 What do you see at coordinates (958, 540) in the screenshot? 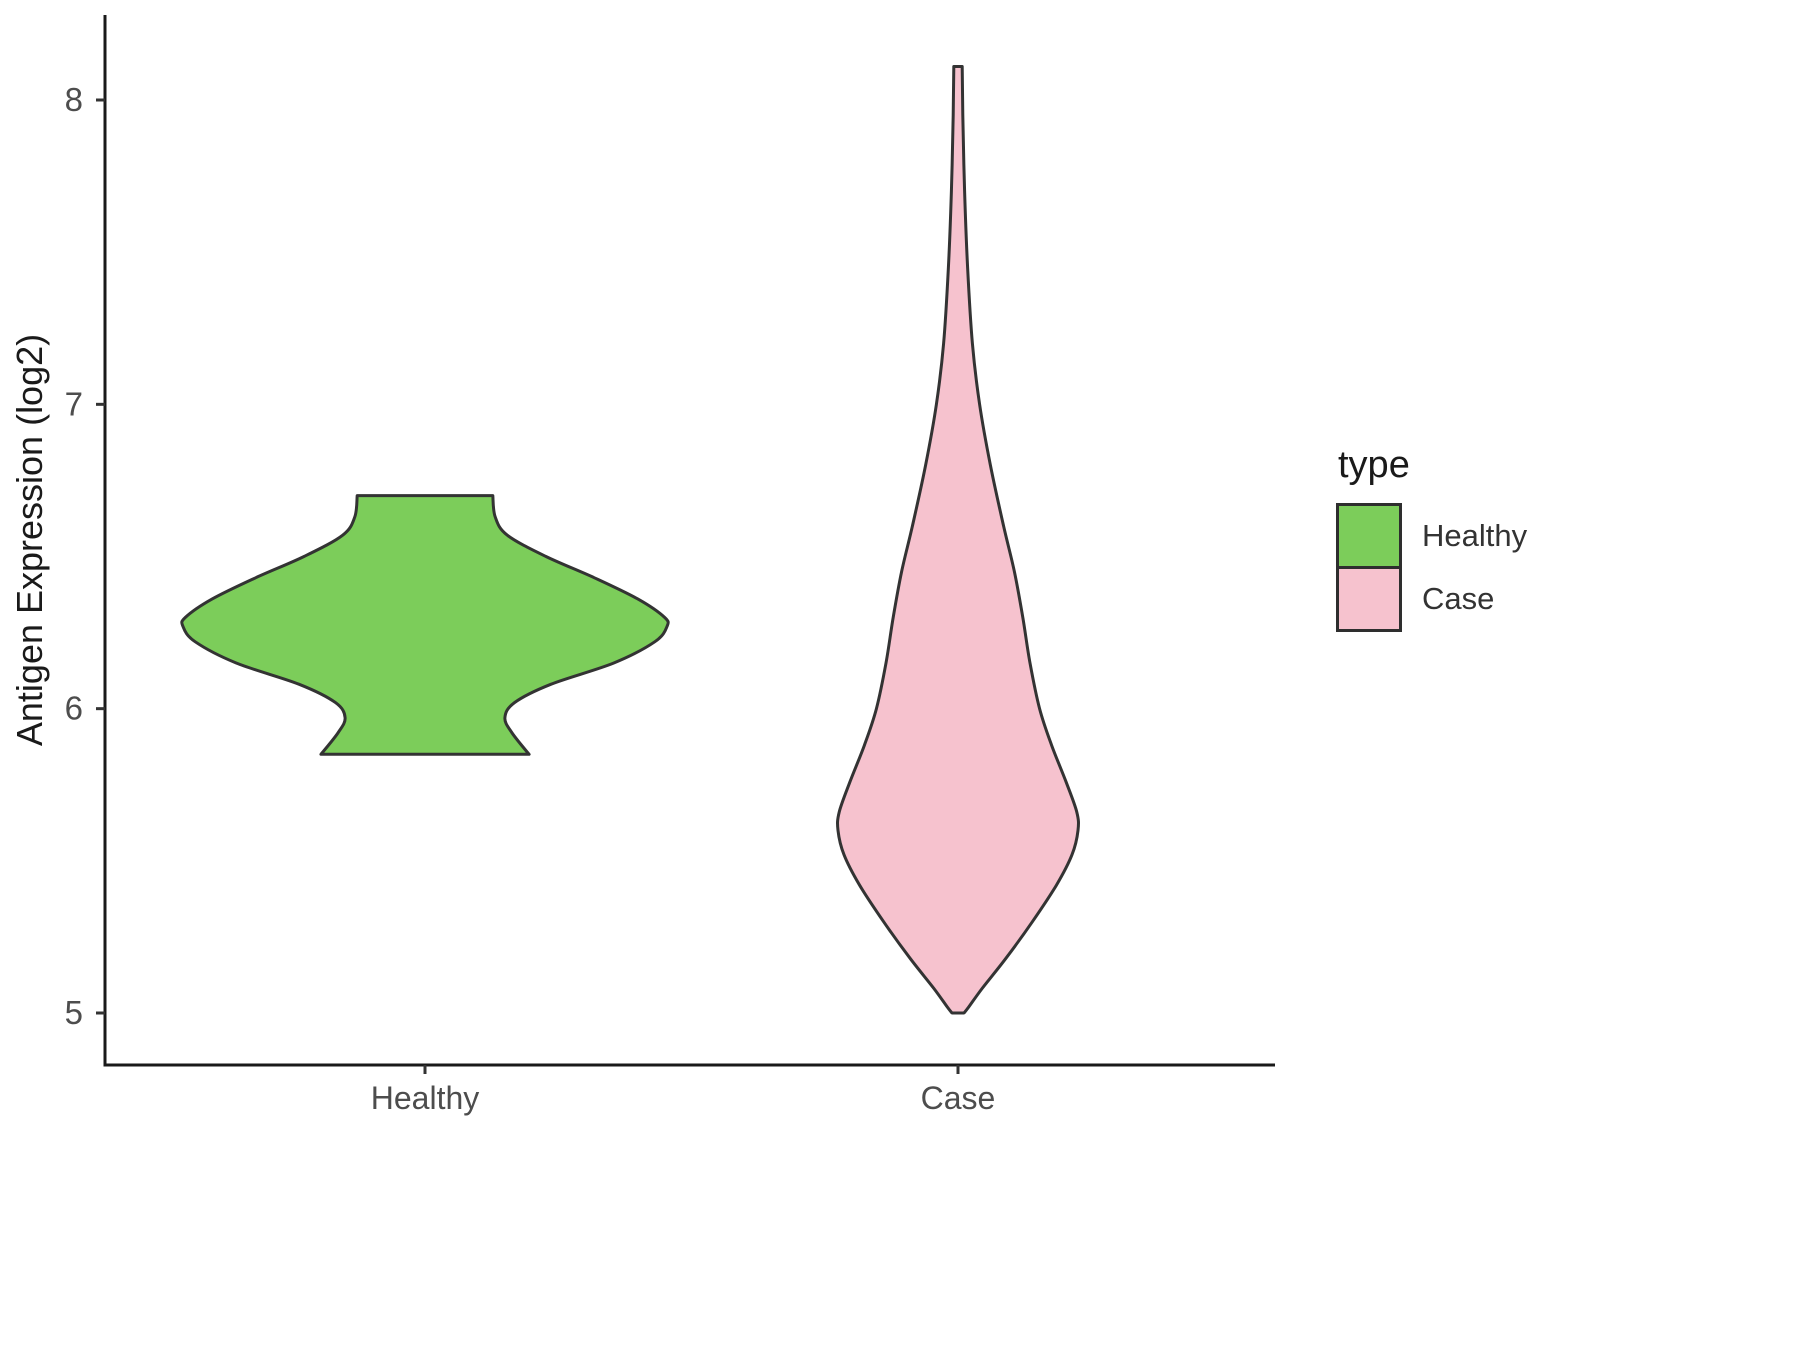
I see `violin-case` at bounding box center [958, 540].